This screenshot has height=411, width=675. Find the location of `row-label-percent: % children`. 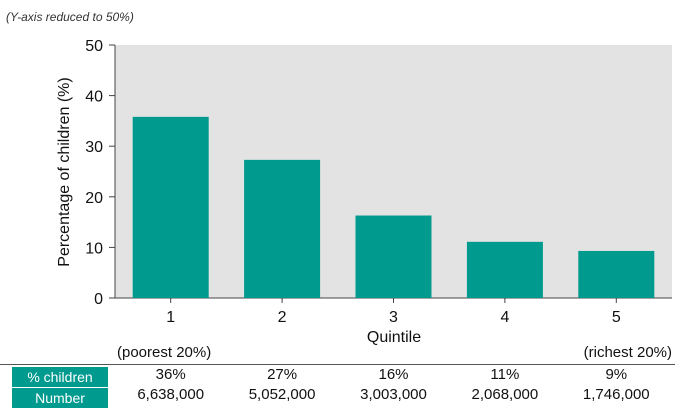

row-label-percent: % children is located at coordinates (60, 377).